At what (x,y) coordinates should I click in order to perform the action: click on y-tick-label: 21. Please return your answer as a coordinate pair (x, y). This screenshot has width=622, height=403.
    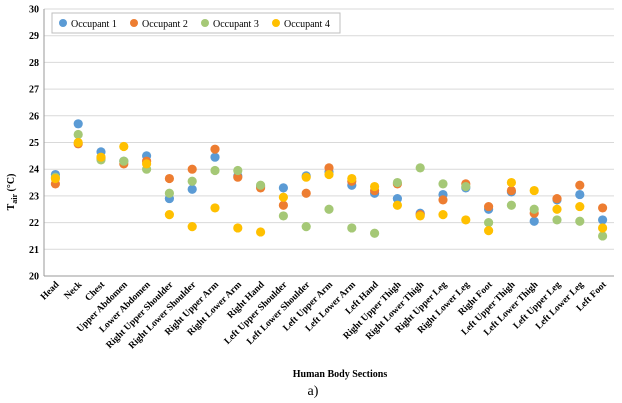
    Looking at the image, I should click on (34, 250).